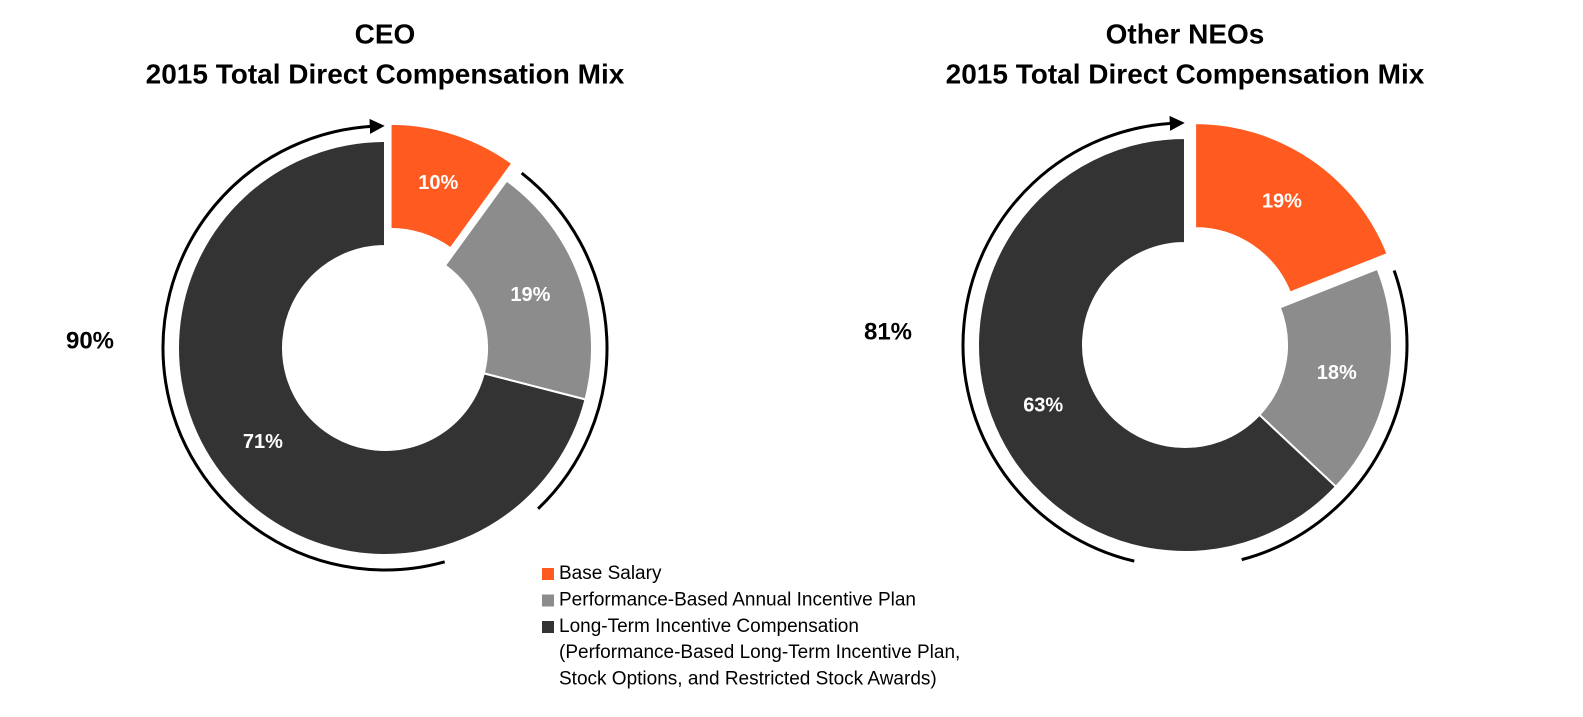 The height and width of the screenshot is (717, 1583). Describe the element at coordinates (610, 573) in the screenshot. I see `legend-label: Base Salary` at that location.